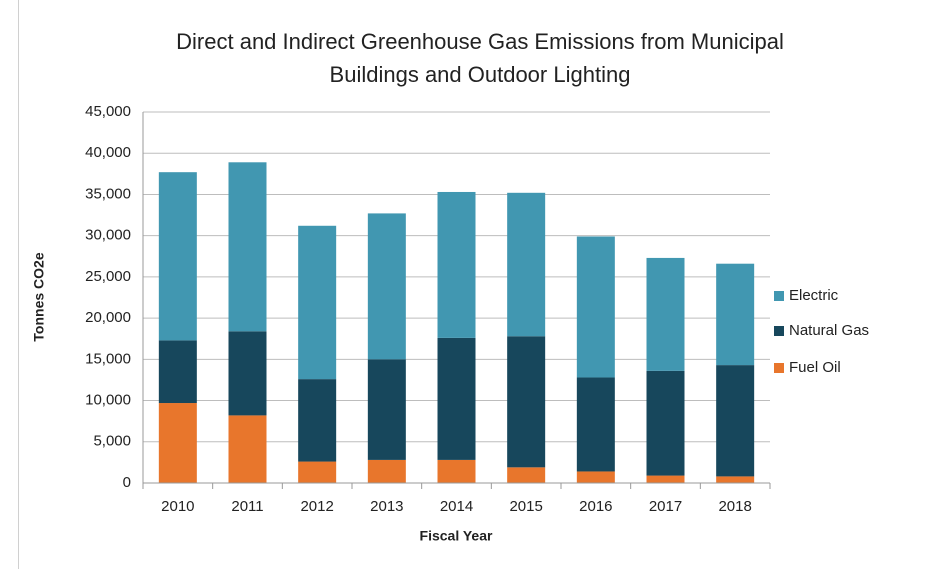 The width and height of the screenshot is (929, 569). I want to click on y-tick-label: 40,000, so click(108, 152).